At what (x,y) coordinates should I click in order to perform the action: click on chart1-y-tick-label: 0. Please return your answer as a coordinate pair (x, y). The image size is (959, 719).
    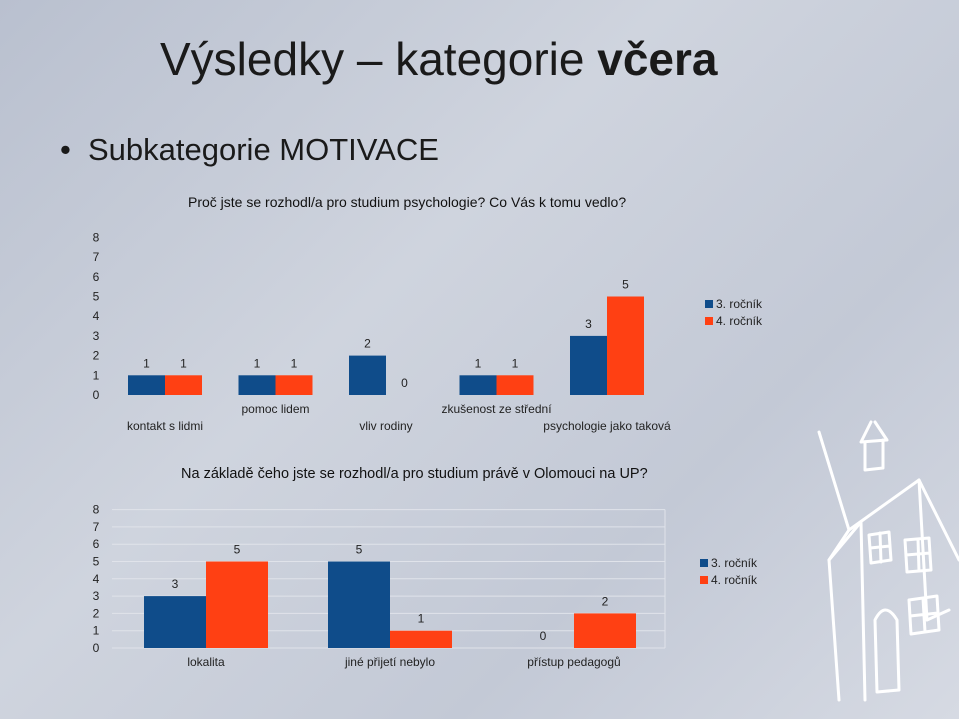
    Looking at the image, I should click on (96, 395).